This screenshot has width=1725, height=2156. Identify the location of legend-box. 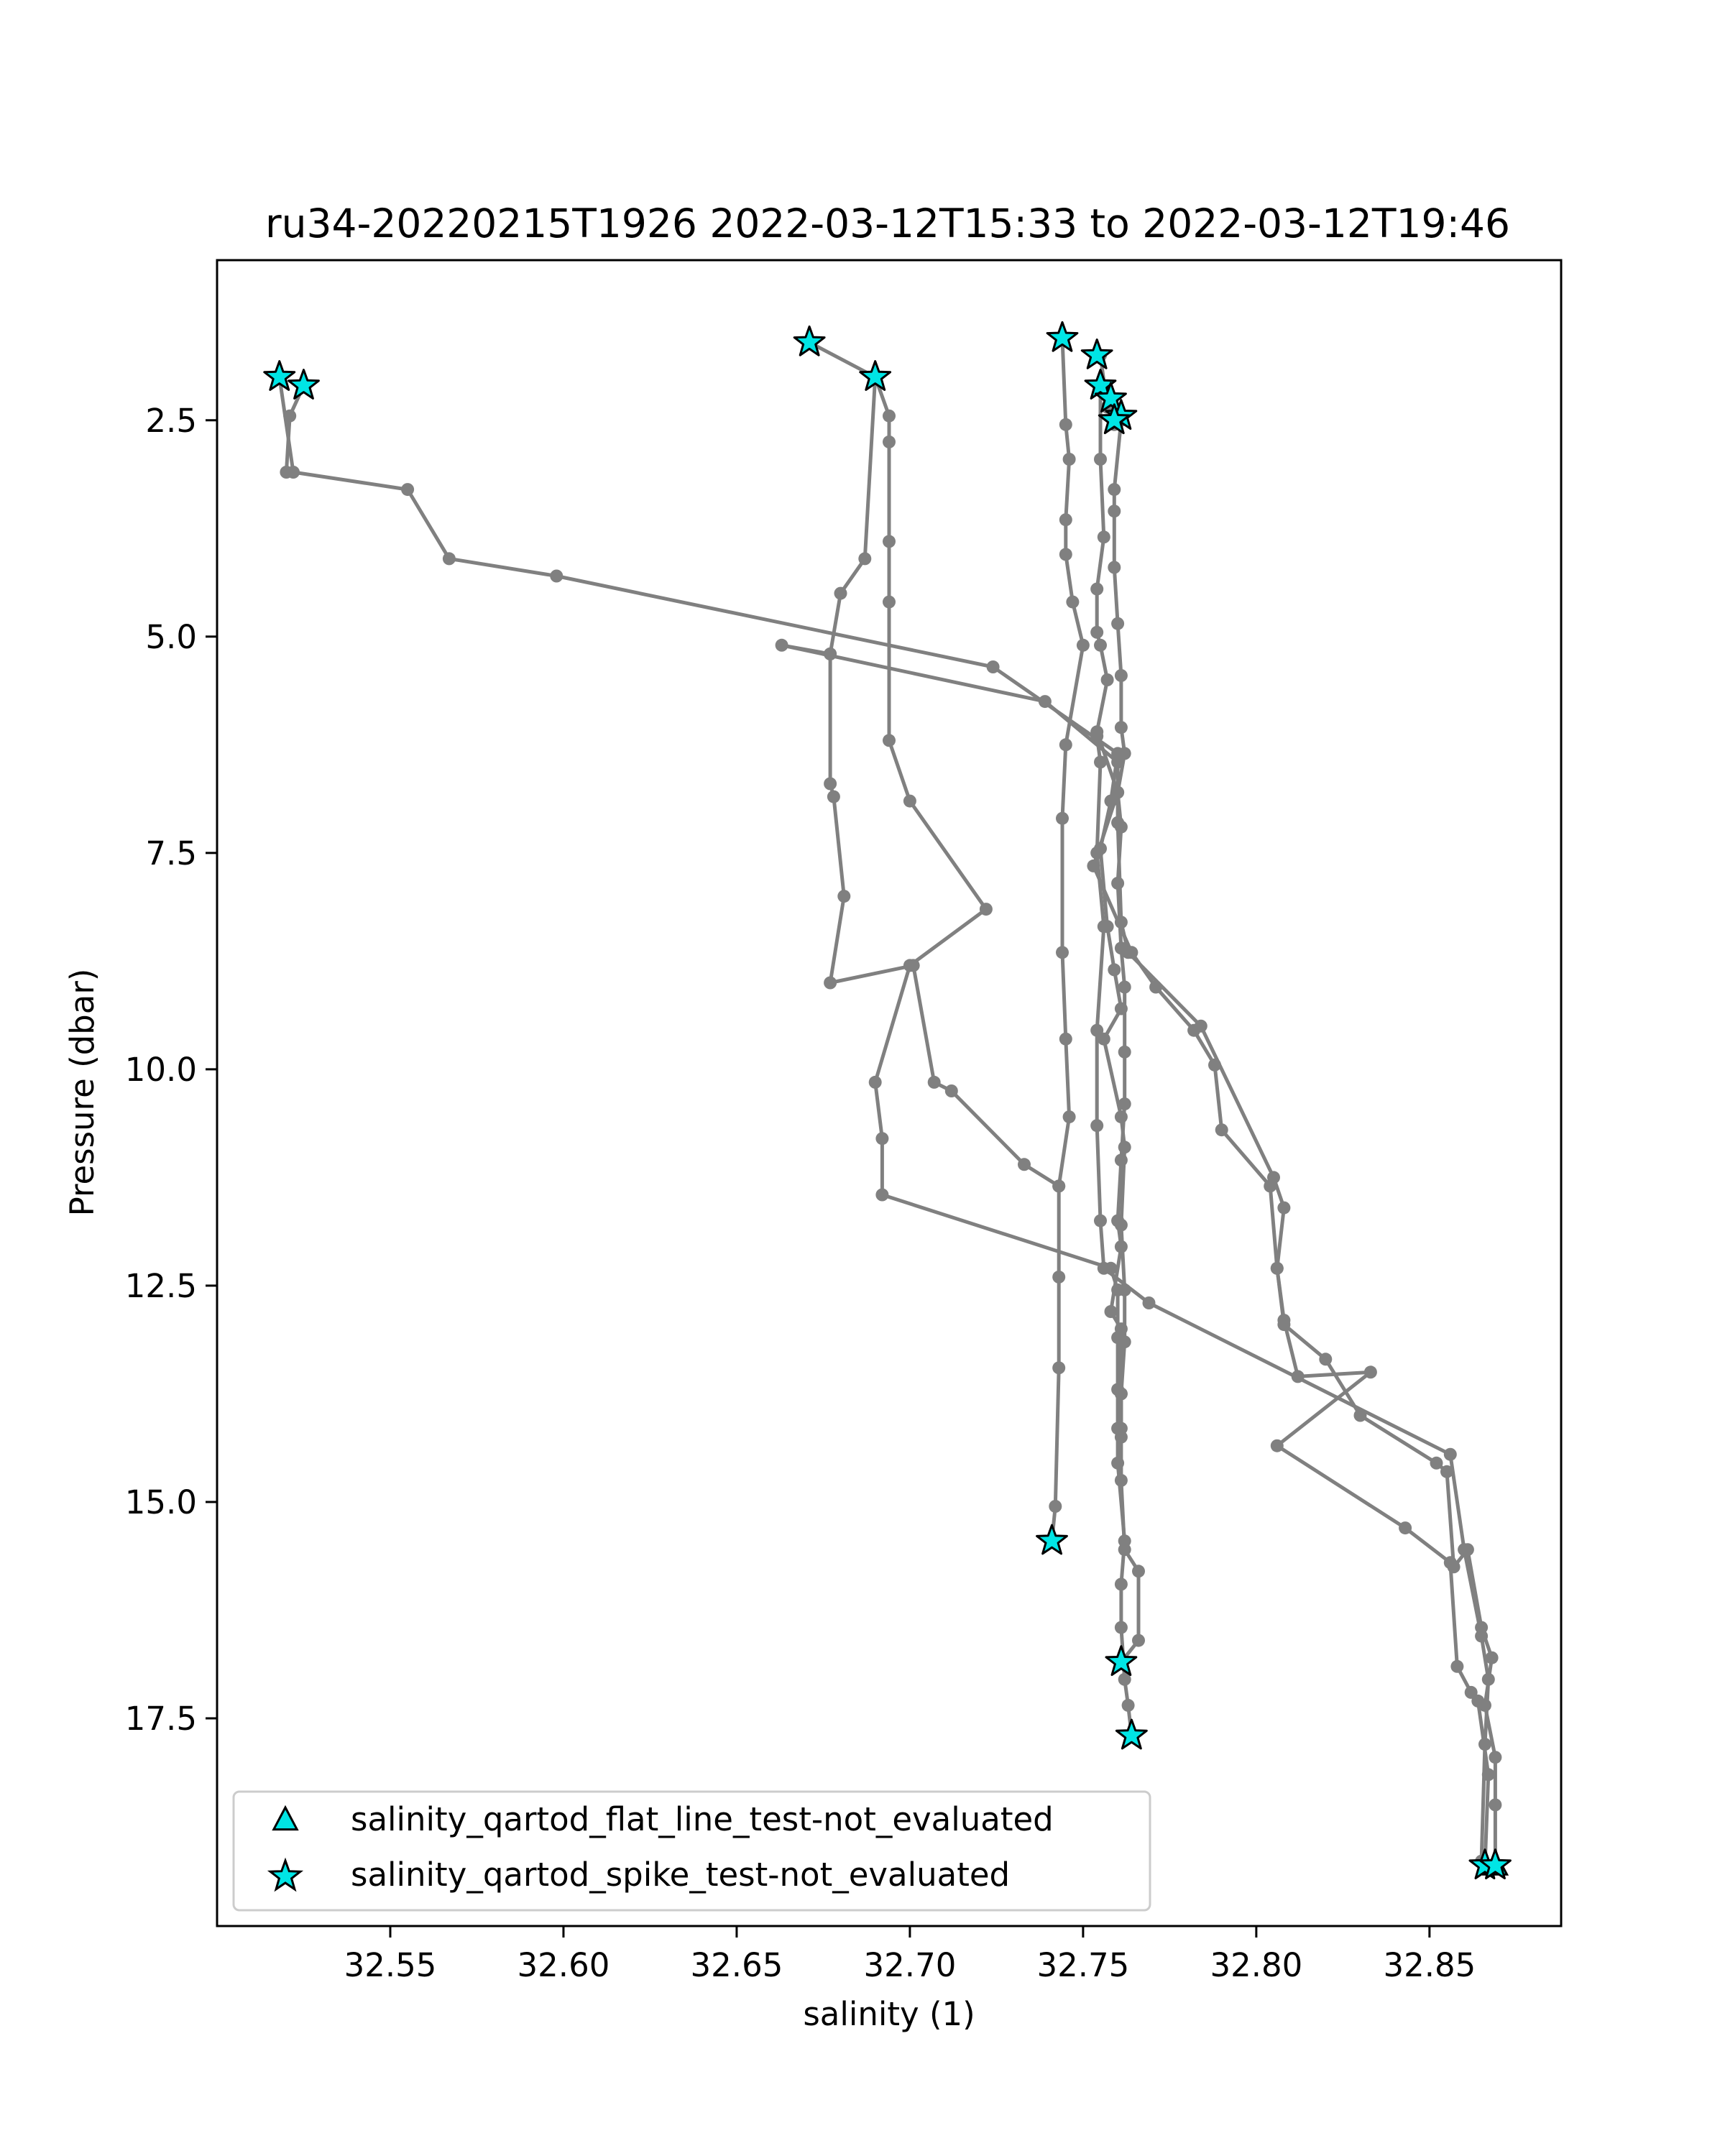
(691, 1851).